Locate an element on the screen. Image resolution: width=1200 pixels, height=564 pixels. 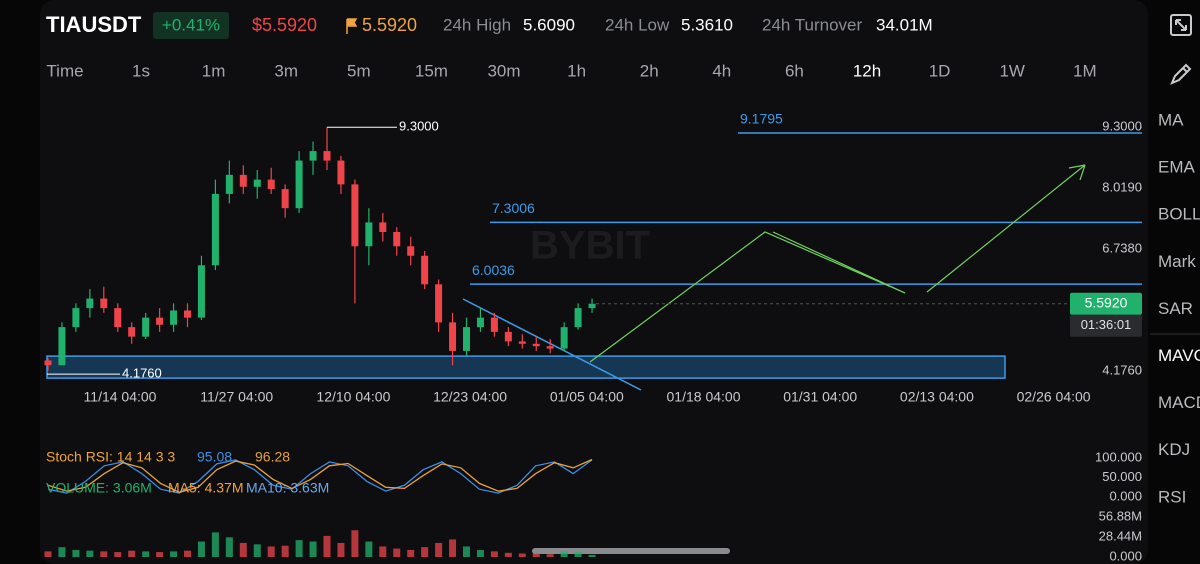
timeframe: 30m is located at coordinates (503, 70).